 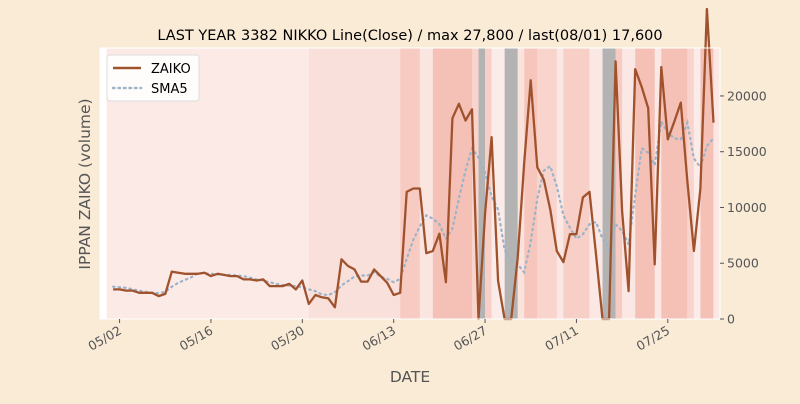 I want to click on y-axis-label: IPPAN ZAIKO (volume), so click(x=85, y=183).